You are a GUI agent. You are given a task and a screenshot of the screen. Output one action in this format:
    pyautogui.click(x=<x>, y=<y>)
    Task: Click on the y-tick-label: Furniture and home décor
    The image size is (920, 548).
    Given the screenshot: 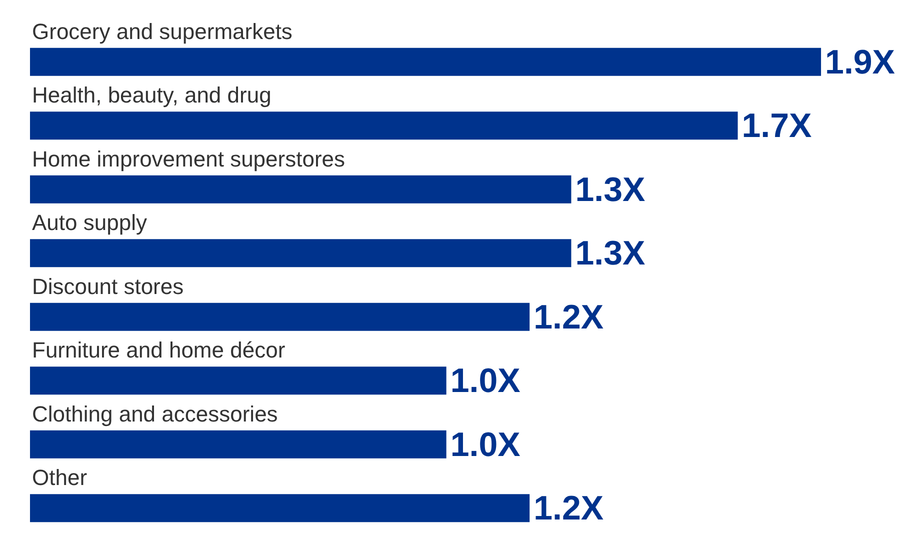 What is the action you would take?
    pyautogui.click(x=159, y=350)
    